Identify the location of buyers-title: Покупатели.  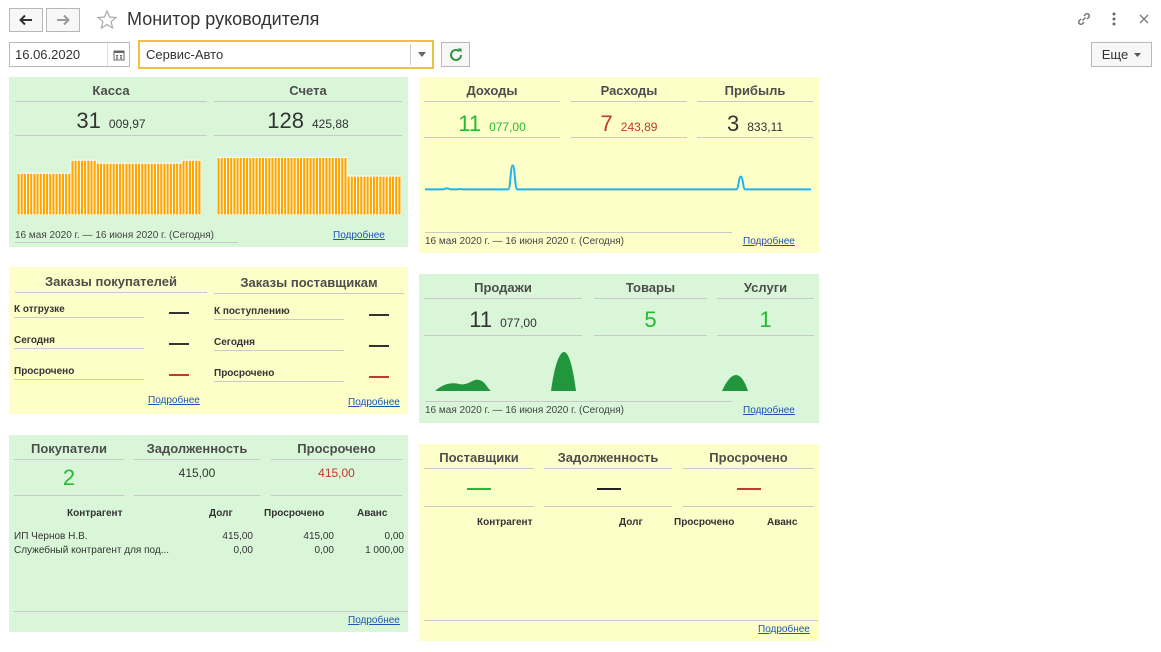
(69, 450).